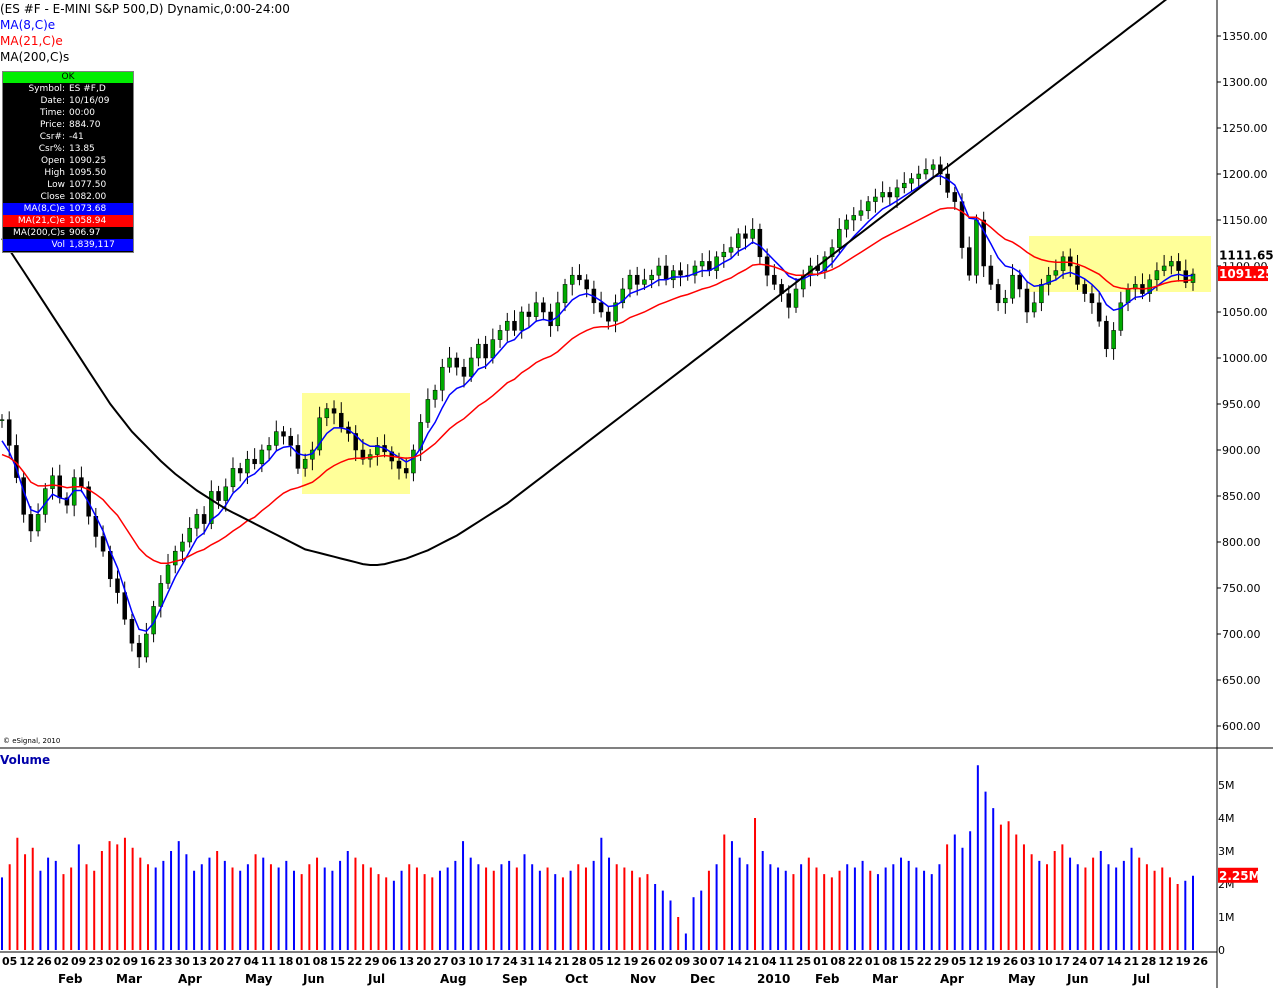  Describe the element at coordinates (26, 961) in the screenshot. I see `date-day-label: 12` at that location.